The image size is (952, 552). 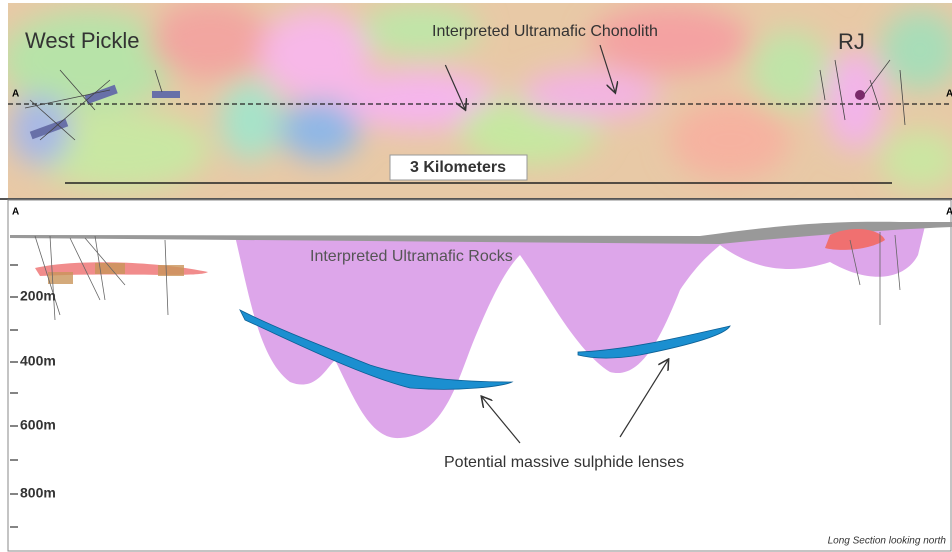 I want to click on depth-label: 200m, so click(x=38, y=296).